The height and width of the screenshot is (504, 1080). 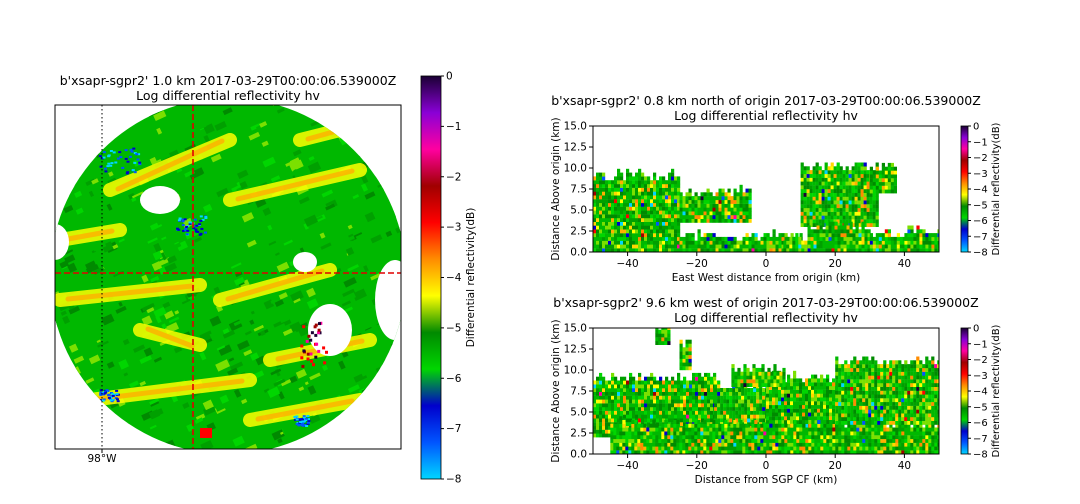 I want to click on xs1-ylabel: Distance Above origin (km), so click(x=556, y=188).